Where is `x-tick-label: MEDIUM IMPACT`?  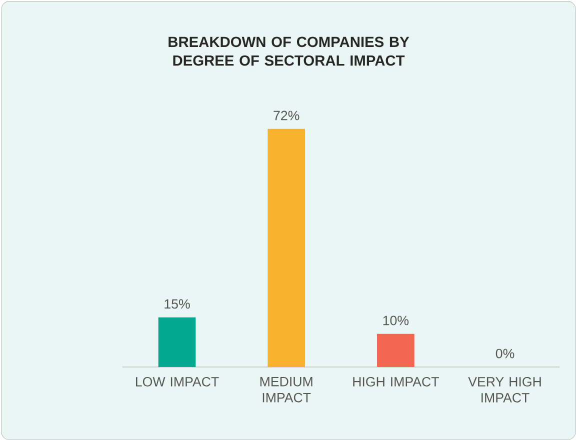 x-tick-label: MEDIUM IMPACT is located at coordinates (286, 389).